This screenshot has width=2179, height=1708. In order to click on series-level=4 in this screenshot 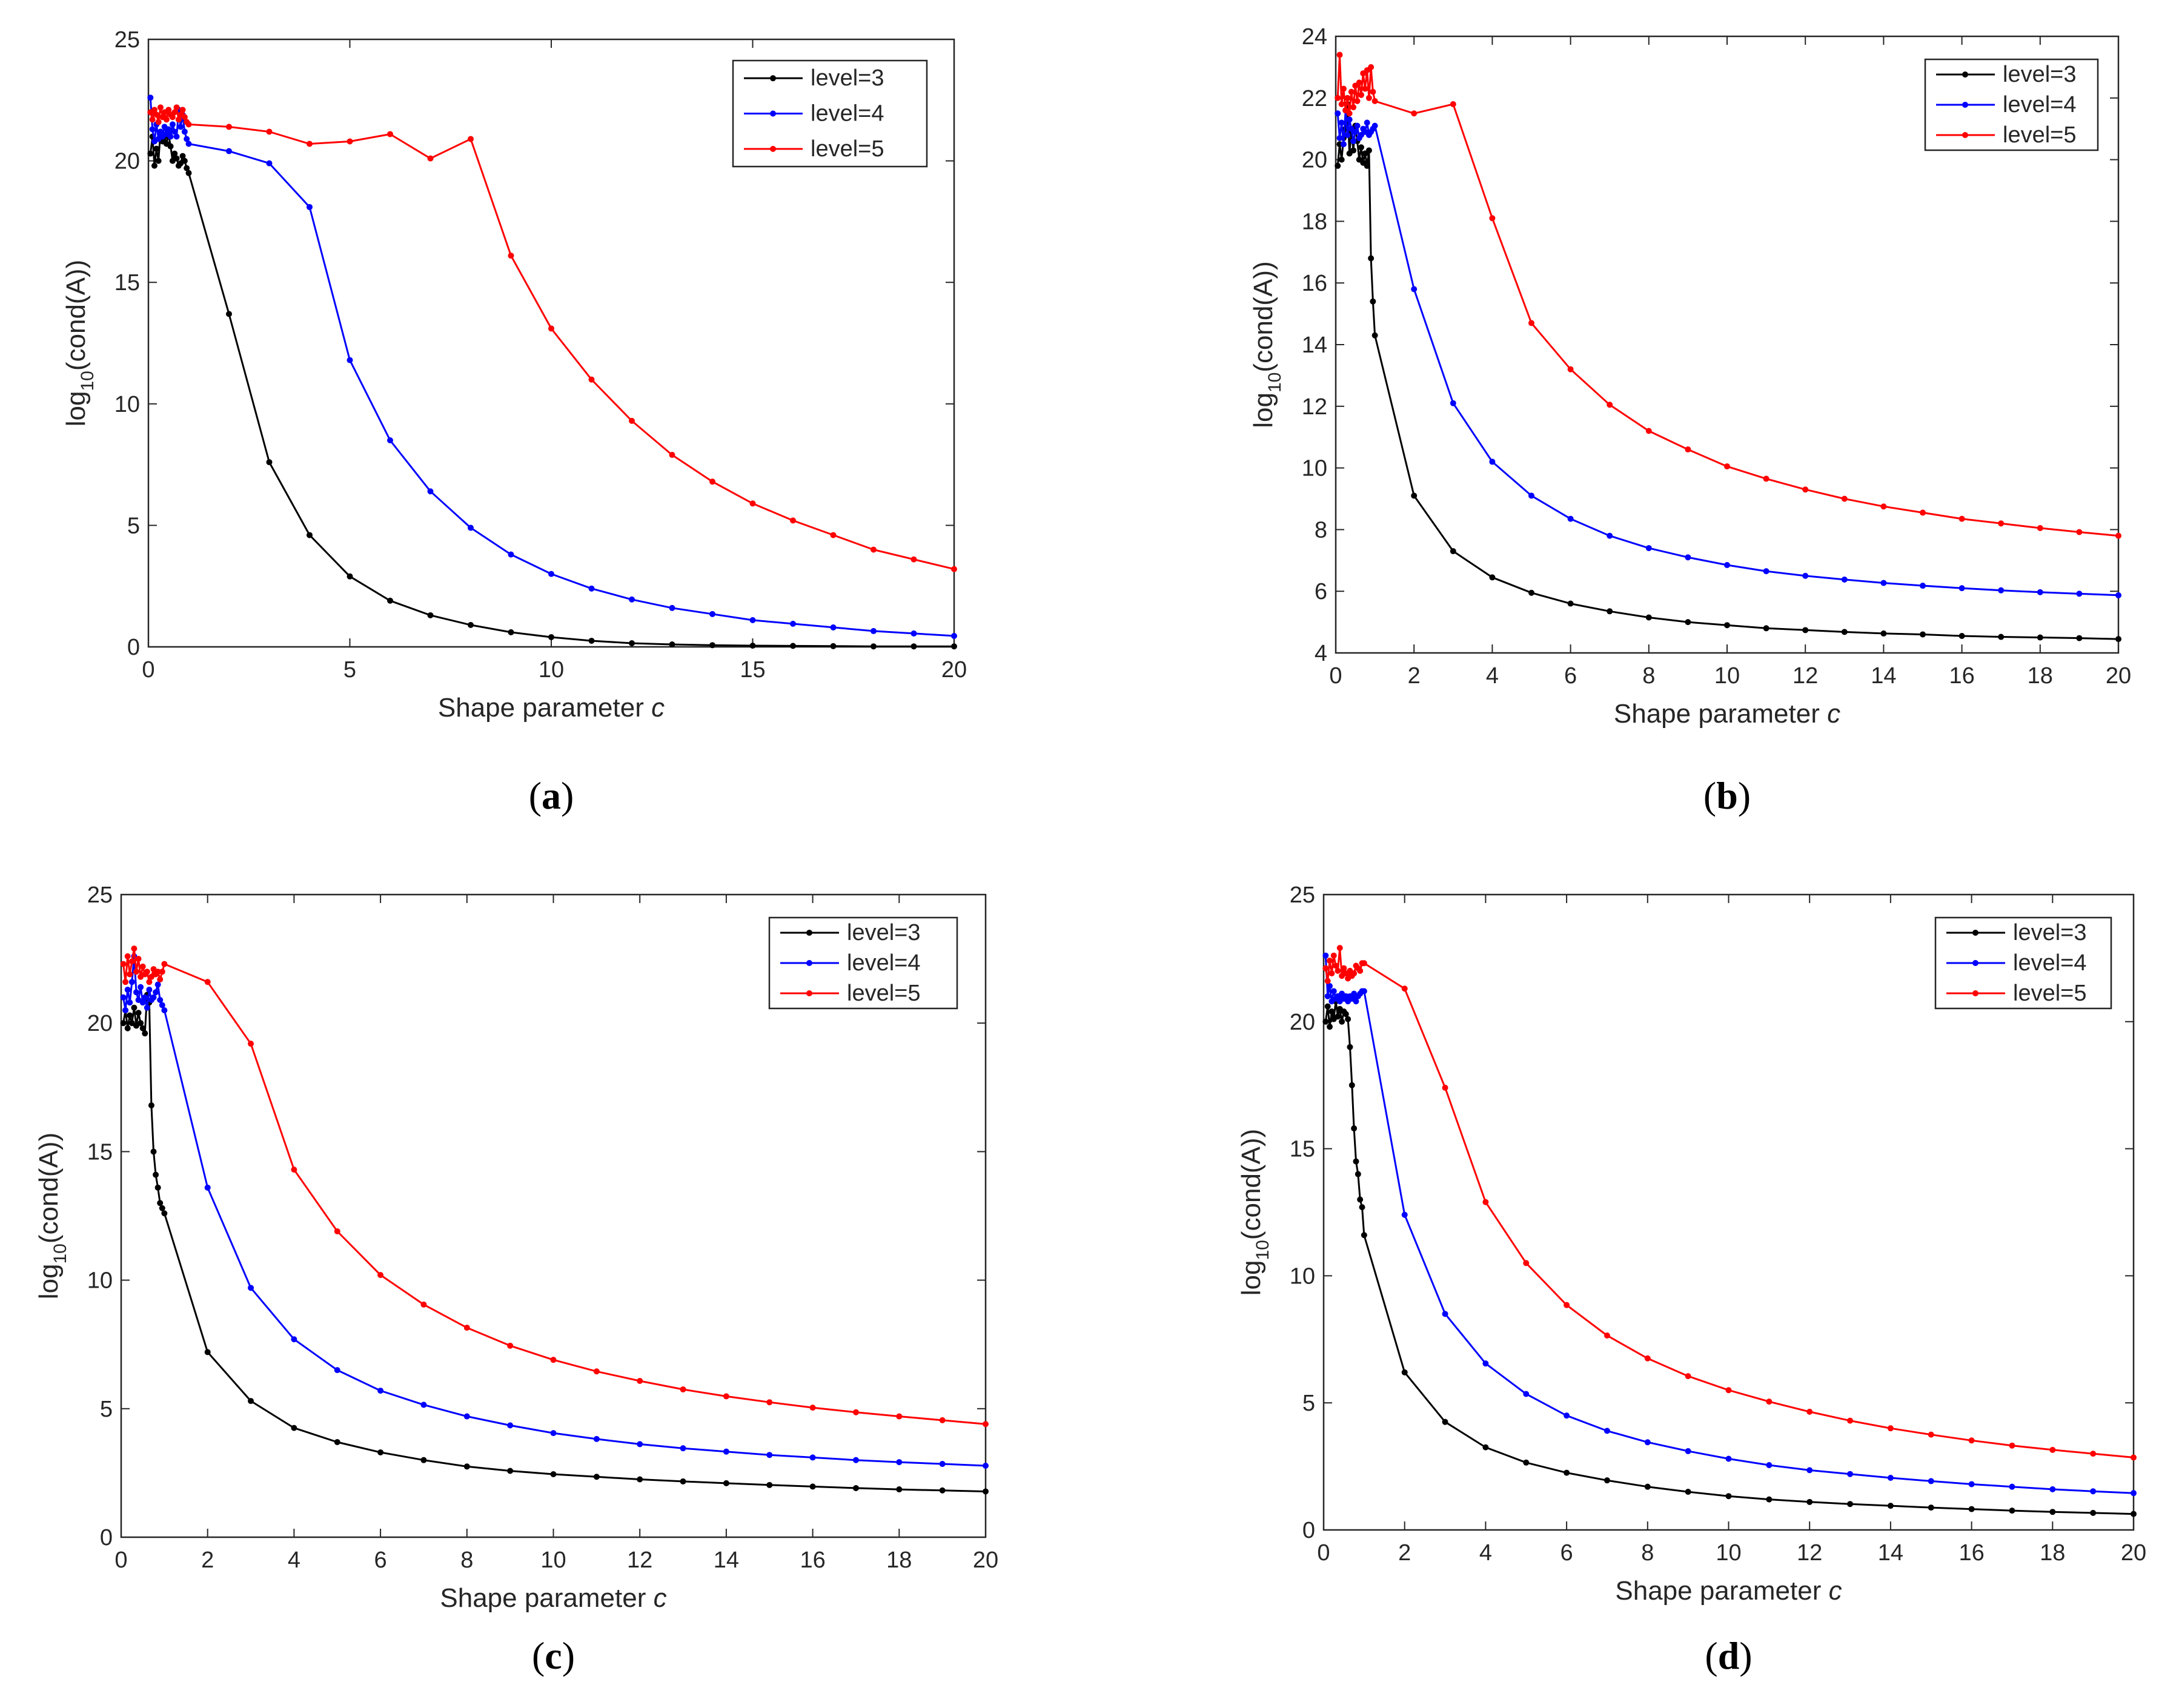, I will do `click(552, 366)`.